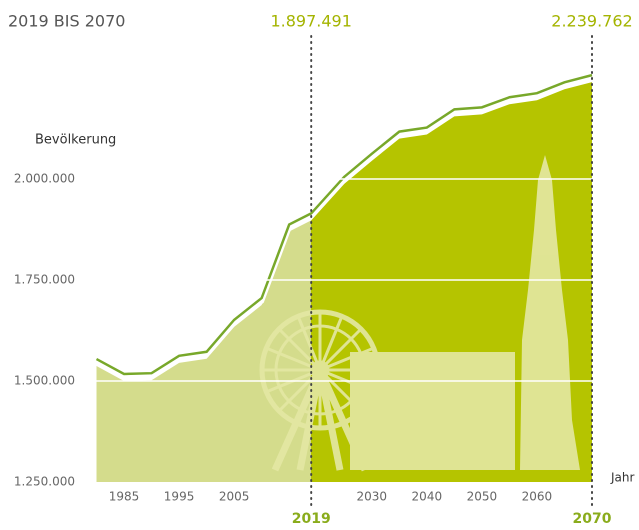  What do you see at coordinates (311, 519) in the screenshot?
I see `marker-year: 2019` at bounding box center [311, 519].